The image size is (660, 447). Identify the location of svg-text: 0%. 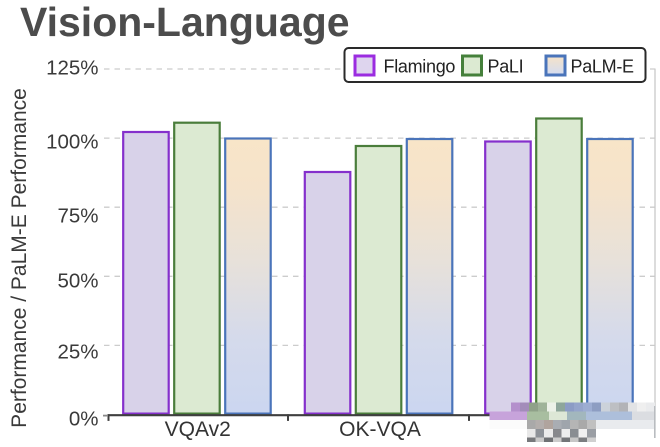
(84, 419).